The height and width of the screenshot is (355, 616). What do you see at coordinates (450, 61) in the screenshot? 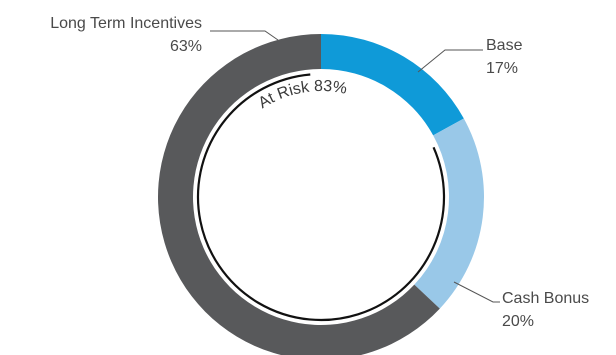
I see `leader-line-base` at bounding box center [450, 61].